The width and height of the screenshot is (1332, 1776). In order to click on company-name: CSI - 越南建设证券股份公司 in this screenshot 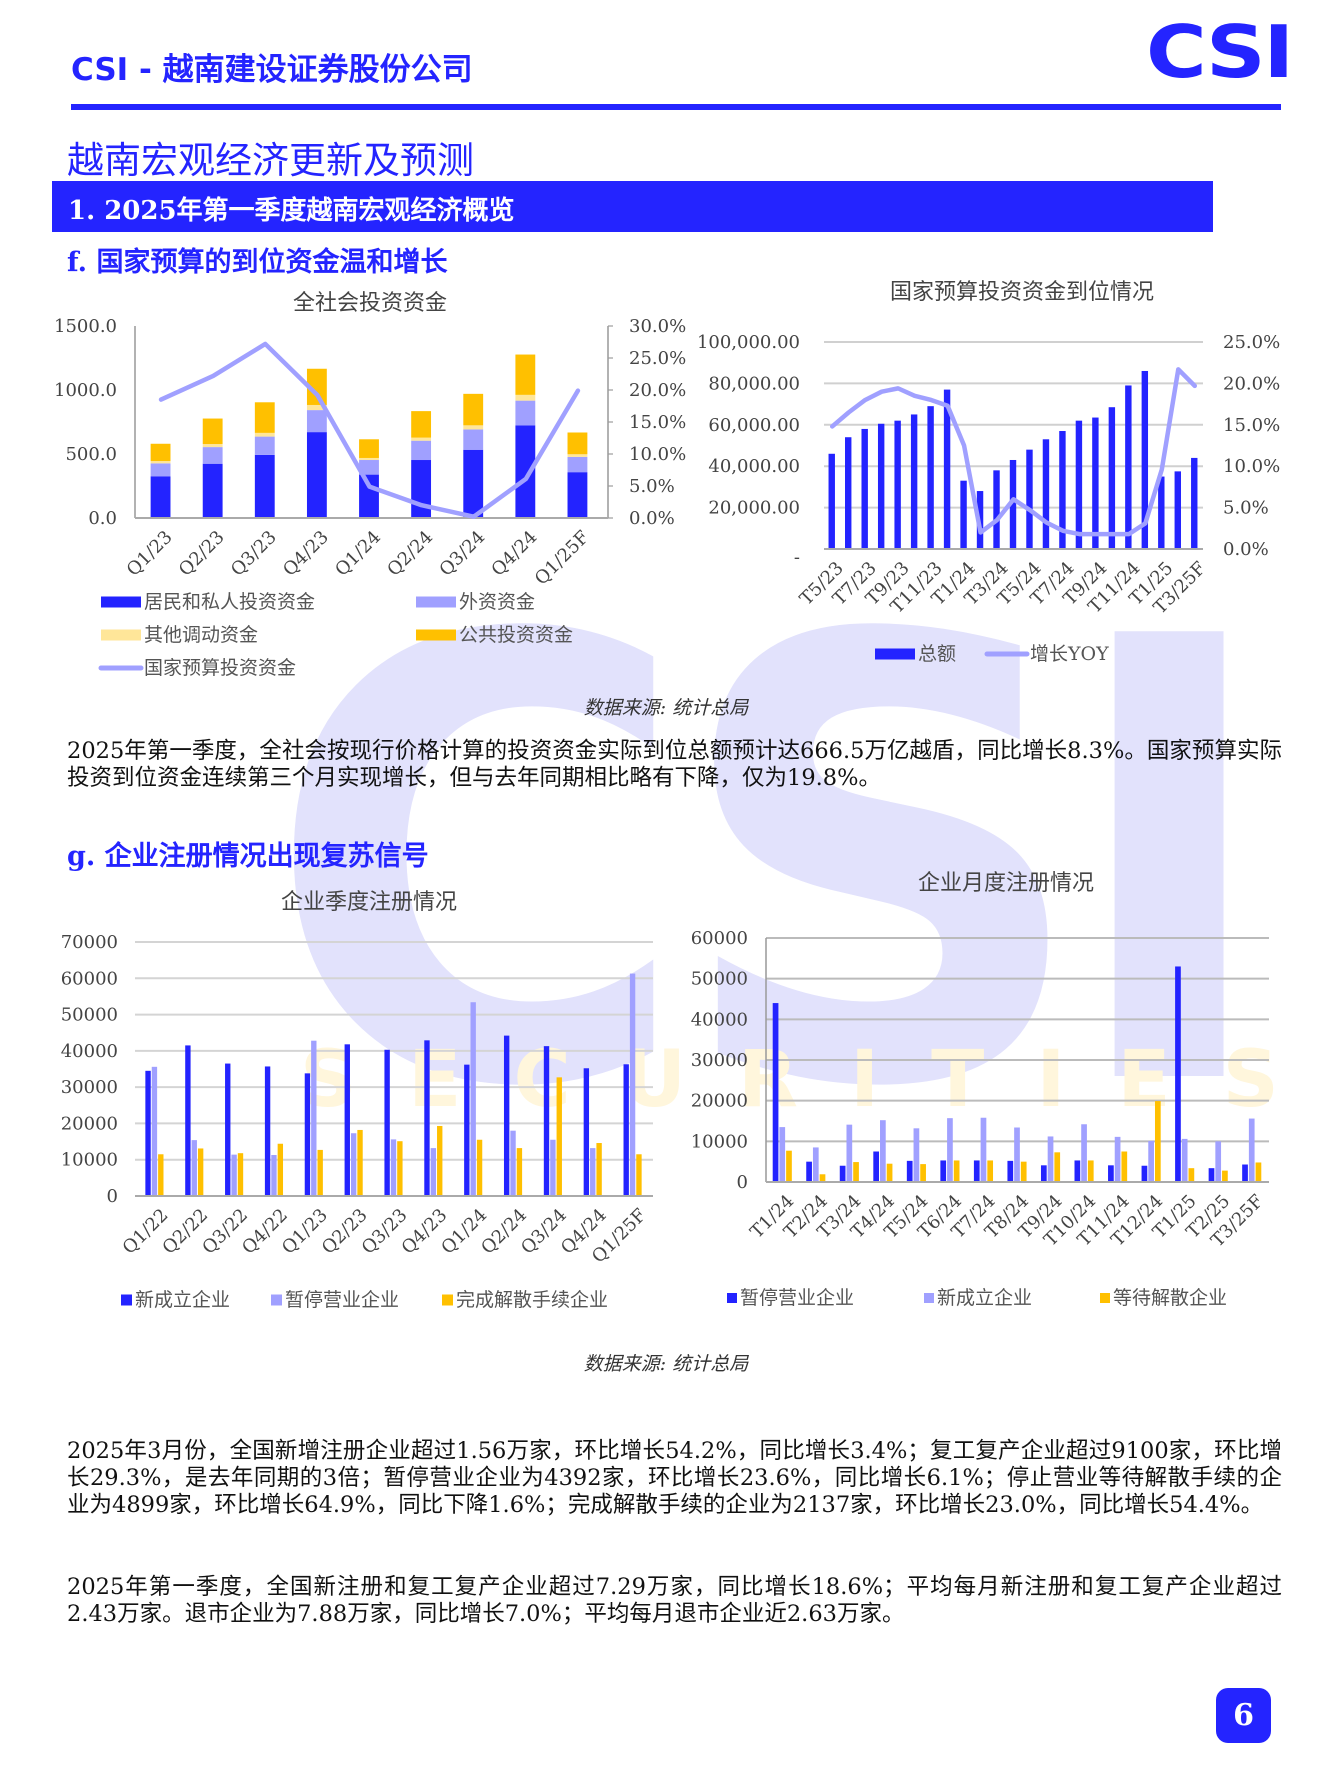, I will do `click(272, 70)`.